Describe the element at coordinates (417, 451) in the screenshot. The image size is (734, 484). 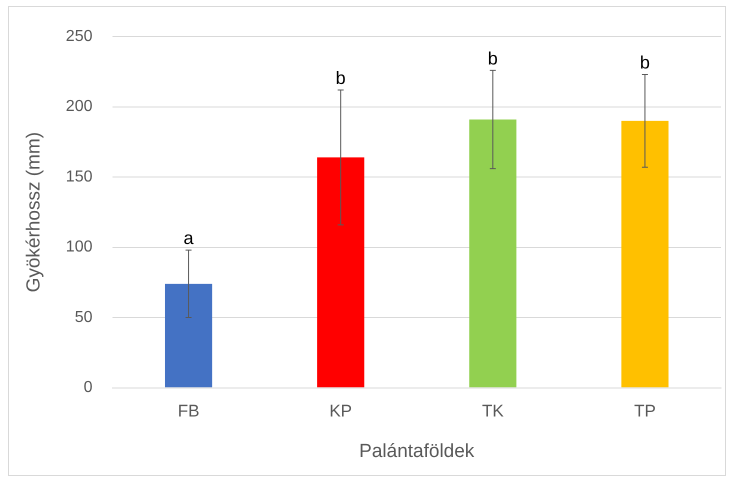
I see `x-axis-title: Palántaföldek` at that location.